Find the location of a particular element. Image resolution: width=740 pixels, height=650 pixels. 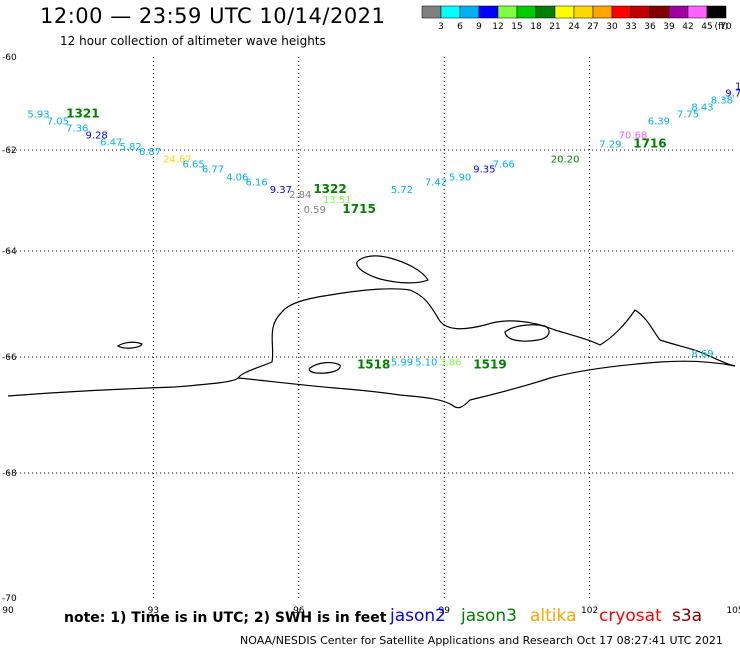

wave-height-label: 6.65 is located at coordinates (193, 165).